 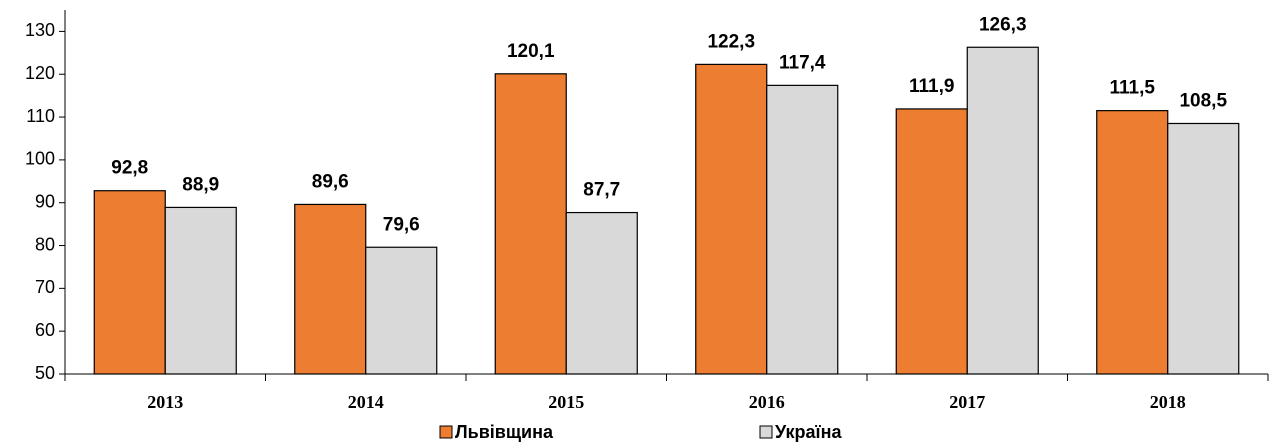 I want to click on y-tick-label: 110, so click(x=40, y=116).